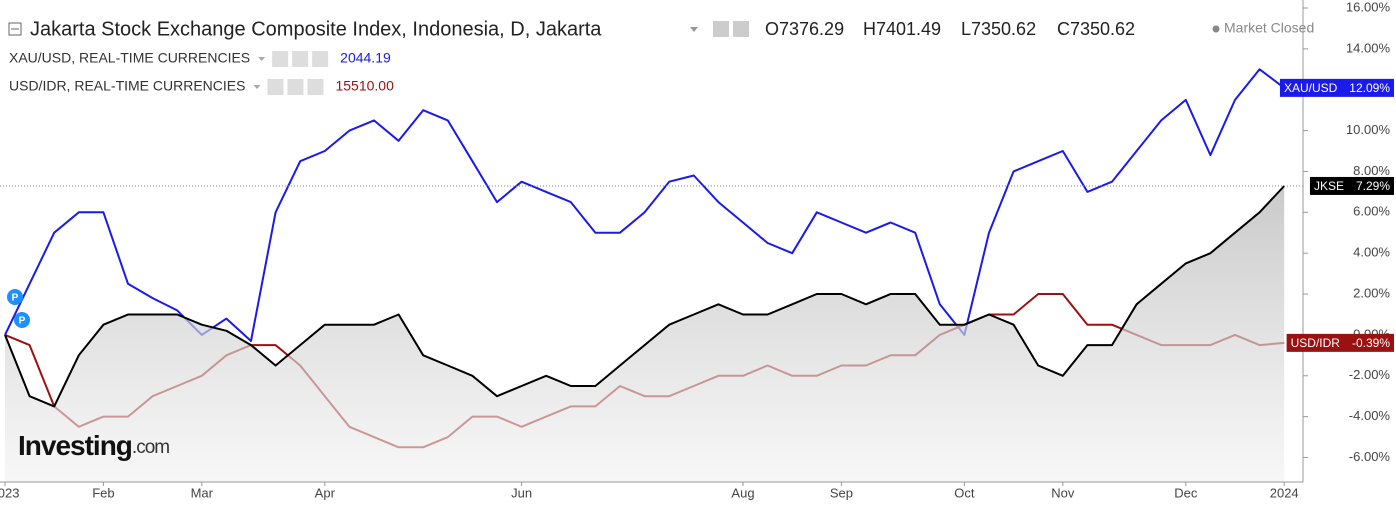 The width and height of the screenshot is (1396, 505). Describe the element at coordinates (1370, 456) in the screenshot. I see `y-tick-label: -6.00%` at that location.